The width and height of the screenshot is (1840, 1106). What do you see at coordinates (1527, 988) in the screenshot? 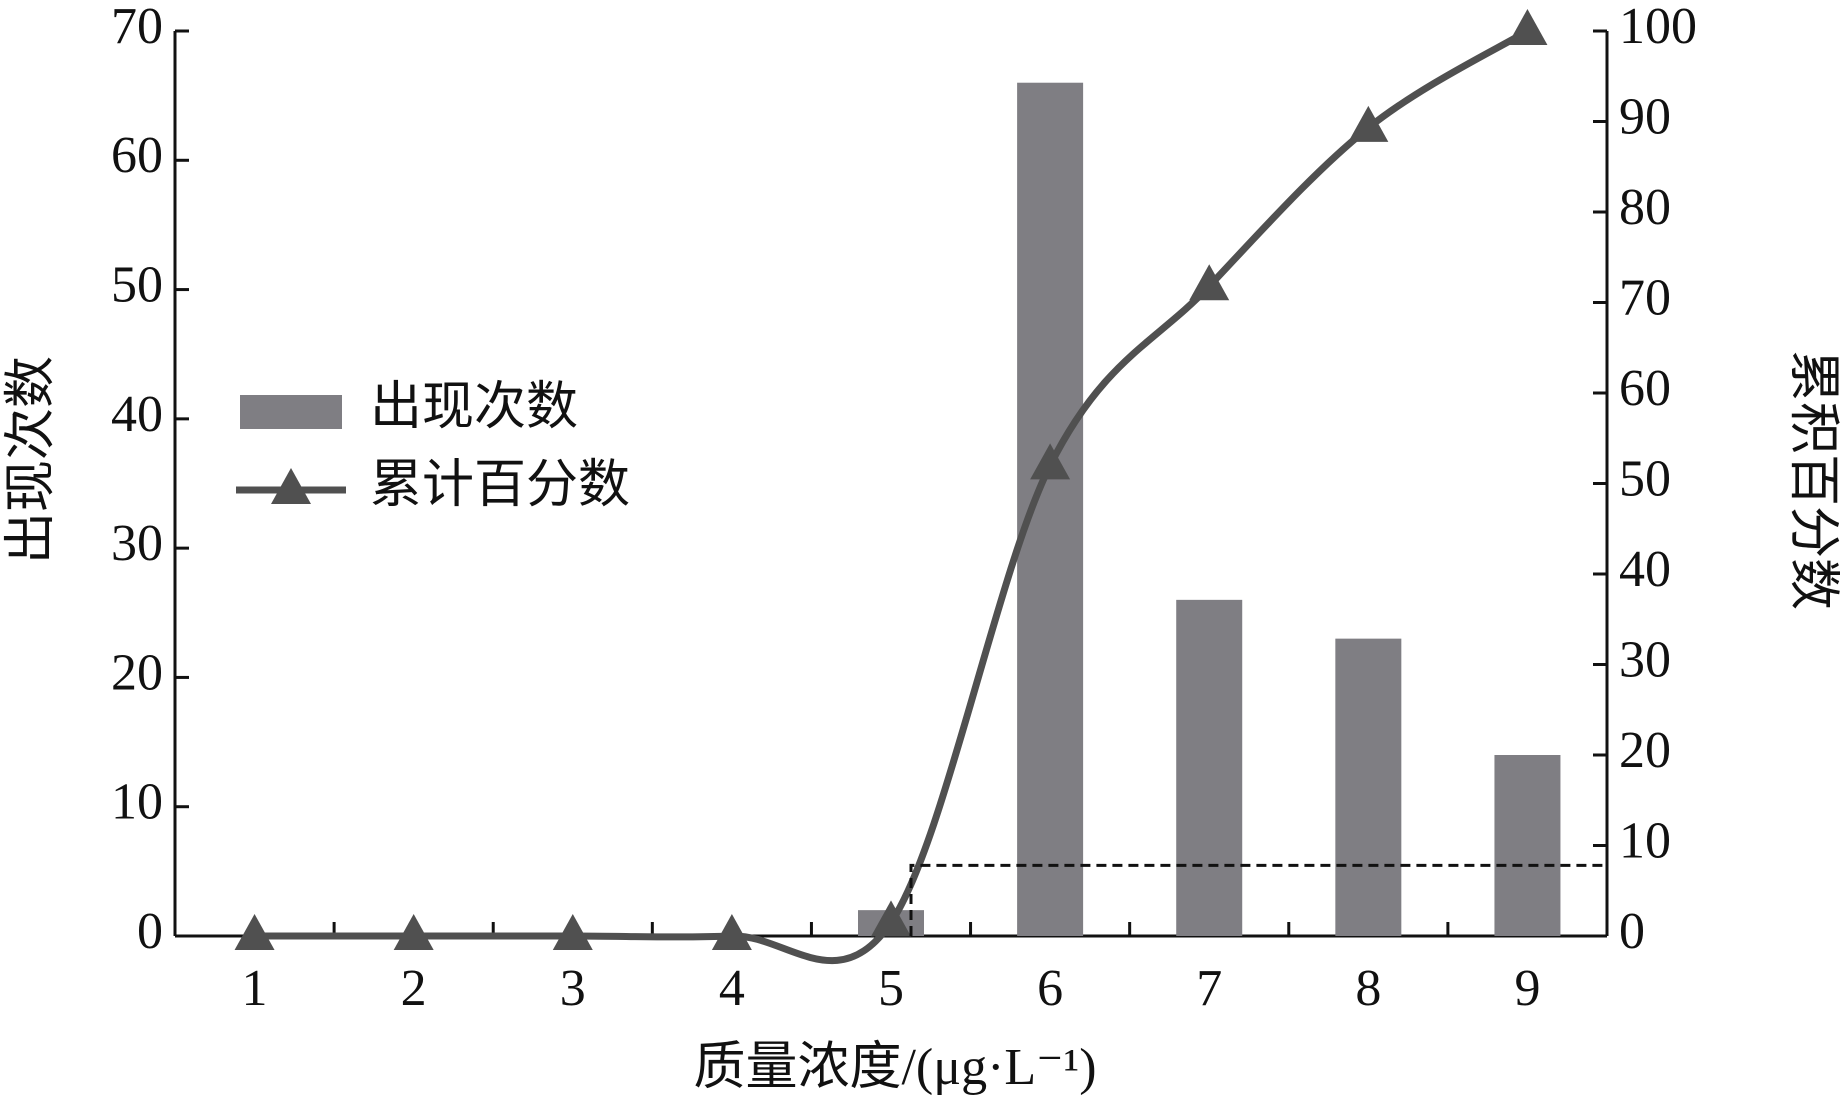
I see `x-tick-label: 9` at bounding box center [1527, 988].